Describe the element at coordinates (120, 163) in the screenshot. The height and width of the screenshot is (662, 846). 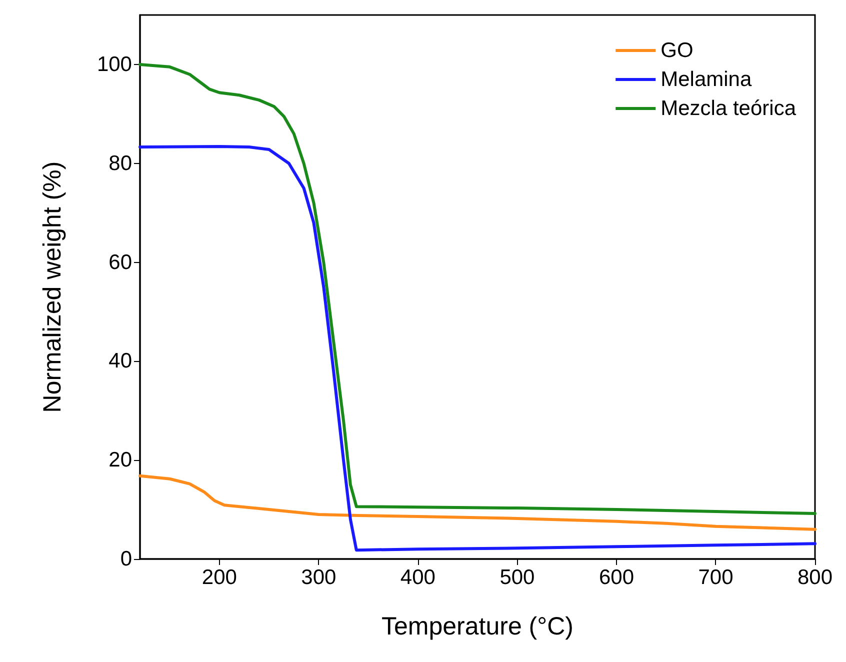
I see `y-tick-label: 80` at that location.